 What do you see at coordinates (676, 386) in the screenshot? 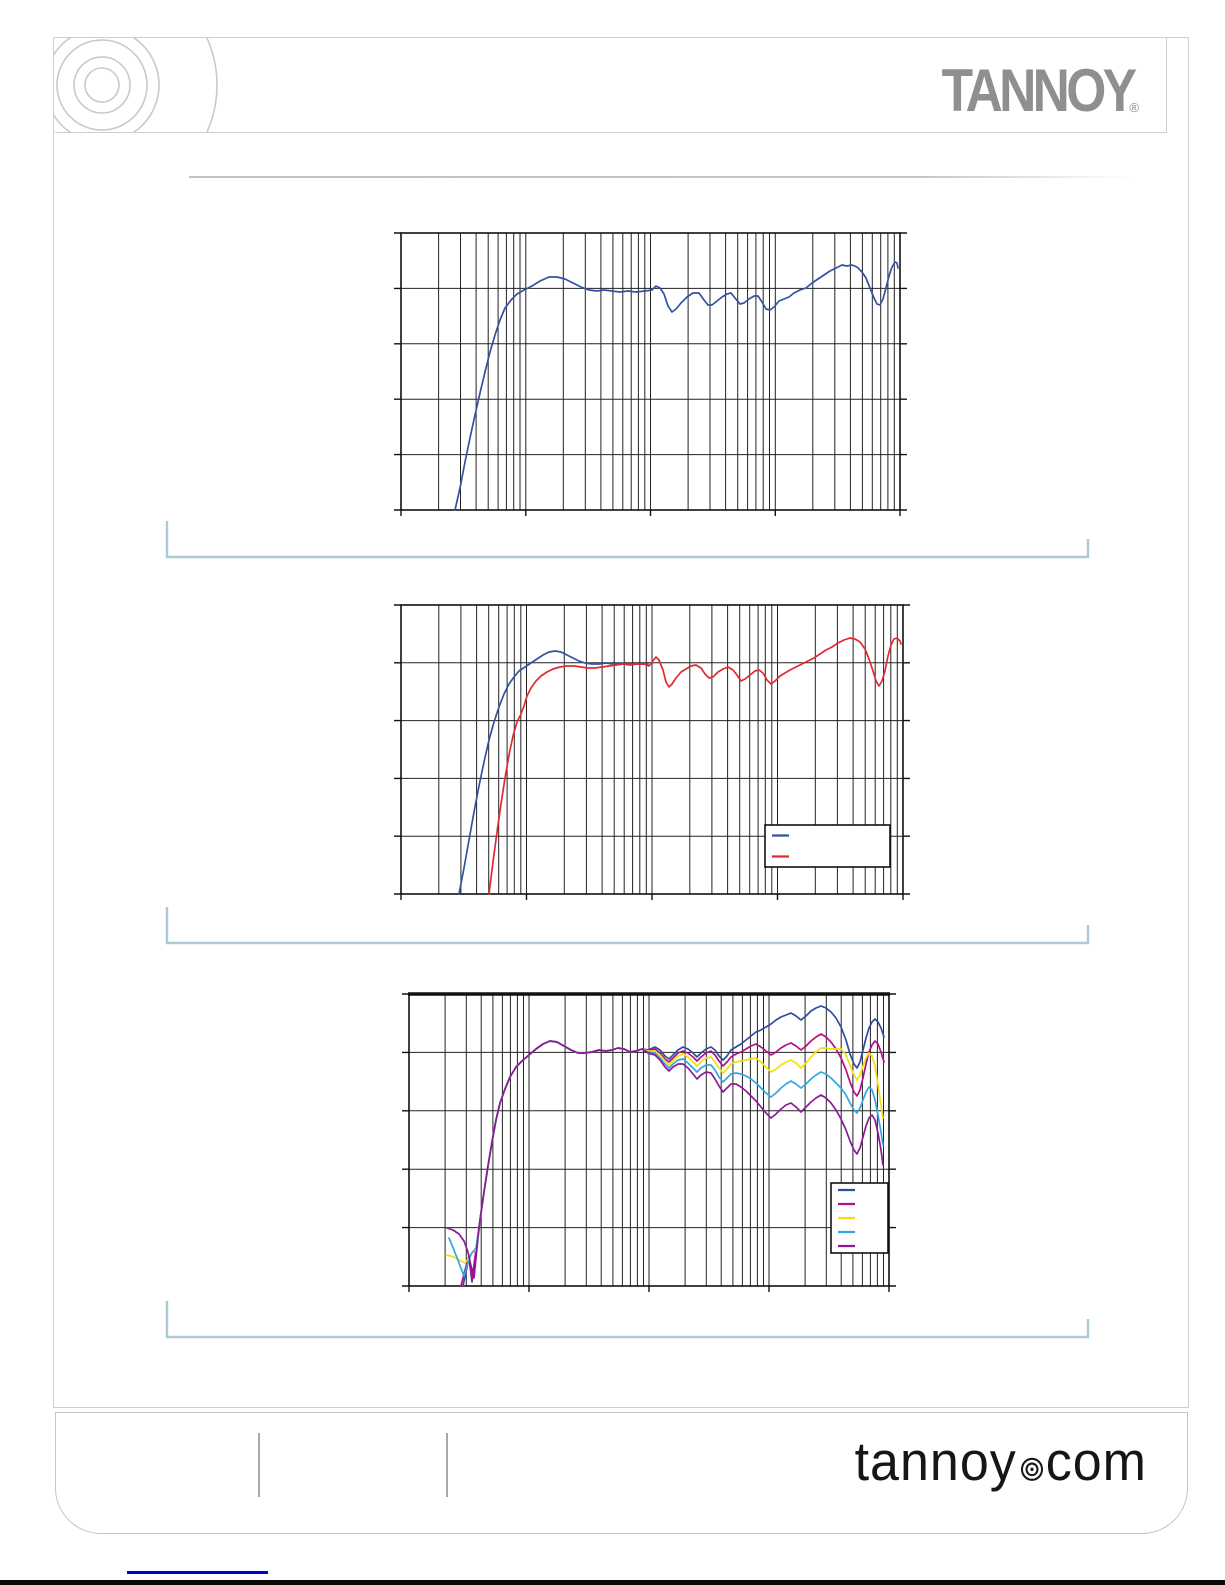
I see `series-on-axis-response` at bounding box center [676, 386].